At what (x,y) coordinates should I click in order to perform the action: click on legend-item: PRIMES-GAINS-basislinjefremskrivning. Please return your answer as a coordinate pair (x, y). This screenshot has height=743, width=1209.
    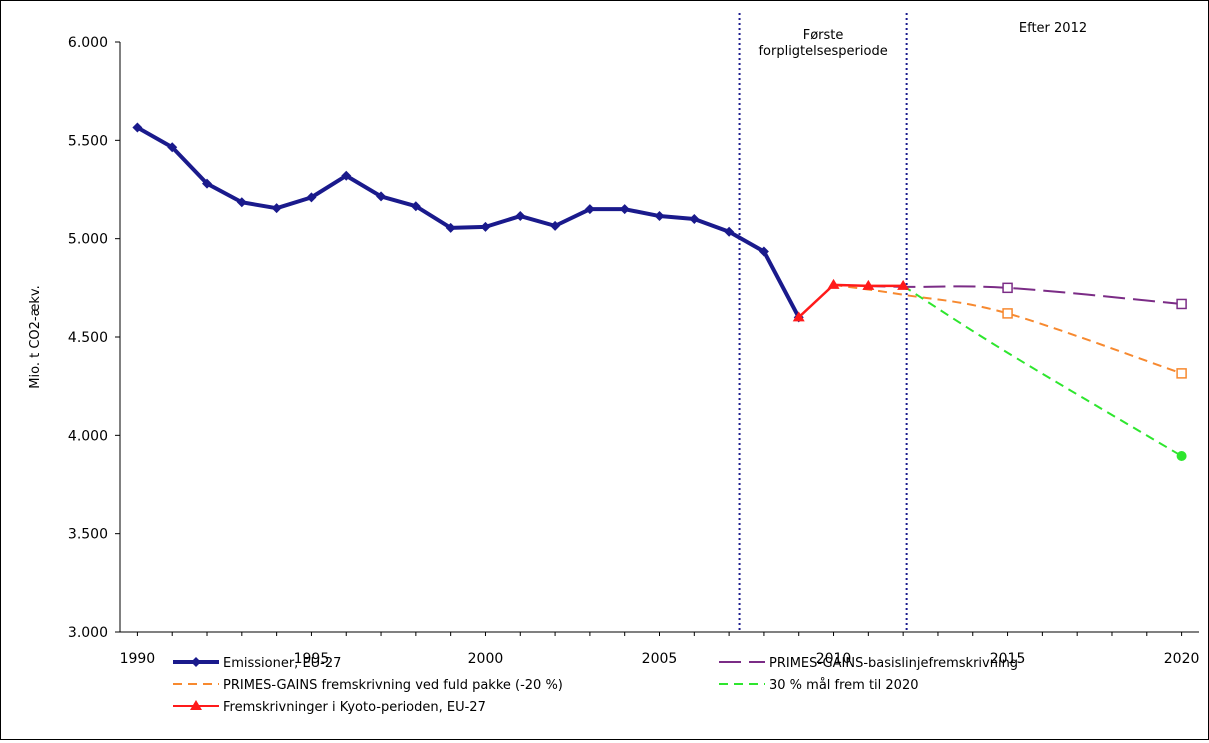
    Looking at the image, I should click on (868, 663).